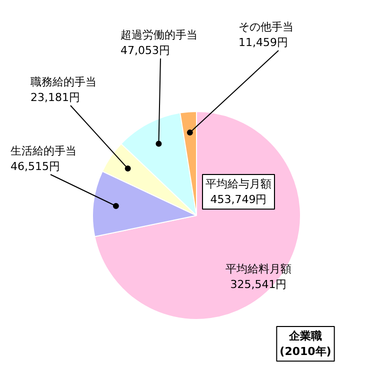 The height and width of the screenshot is (368, 369). Describe the element at coordinates (239, 192) in the screenshot. I see `text: 平均給与月額 453,749円` at that location.